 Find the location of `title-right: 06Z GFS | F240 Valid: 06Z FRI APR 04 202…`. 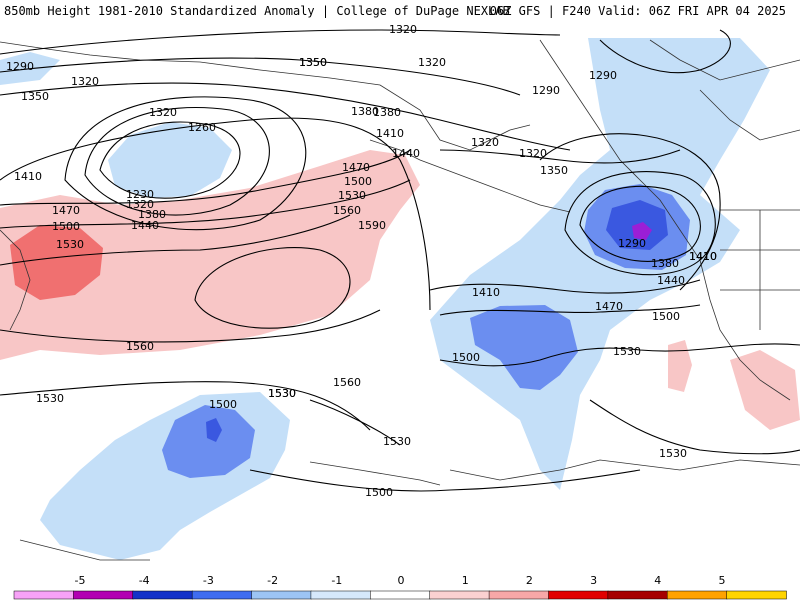

title-right: 06Z GFS | F240 Valid: 06Z FRI APR 04 202… is located at coordinates (637, 11).